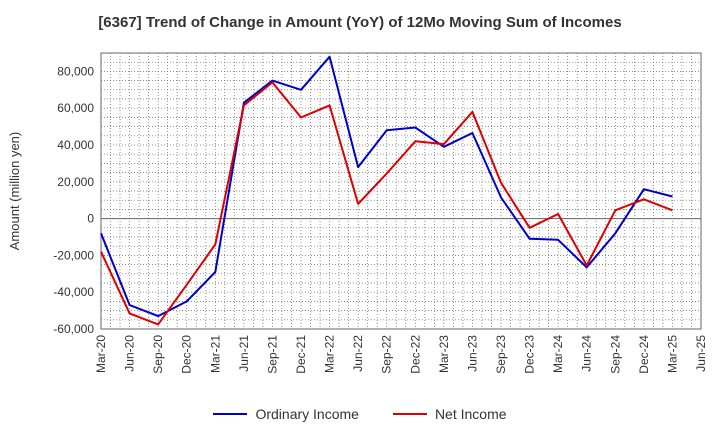 The image size is (720, 440). Describe the element at coordinates (130, 353) in the screenshot. I see `x-tick-label: Jun-20` at that location.